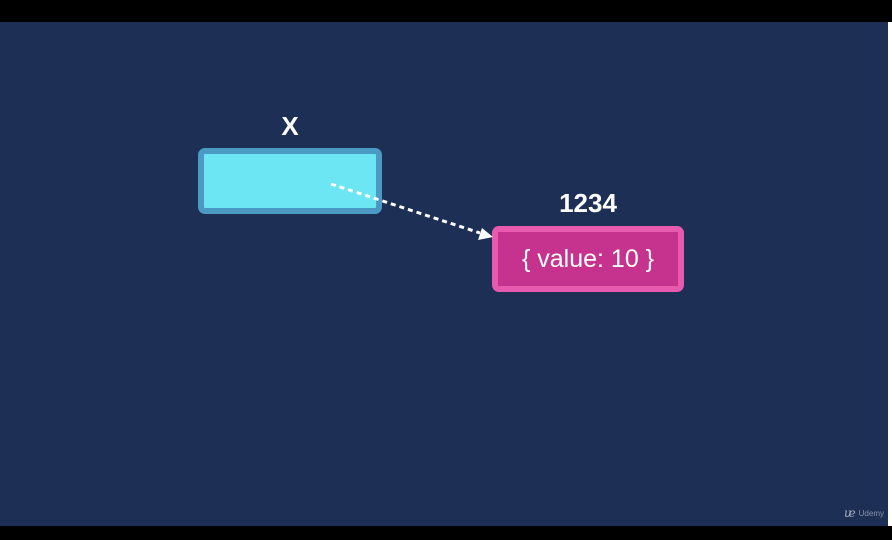  I want to click on reference-arrow-head, so click(485, 234).